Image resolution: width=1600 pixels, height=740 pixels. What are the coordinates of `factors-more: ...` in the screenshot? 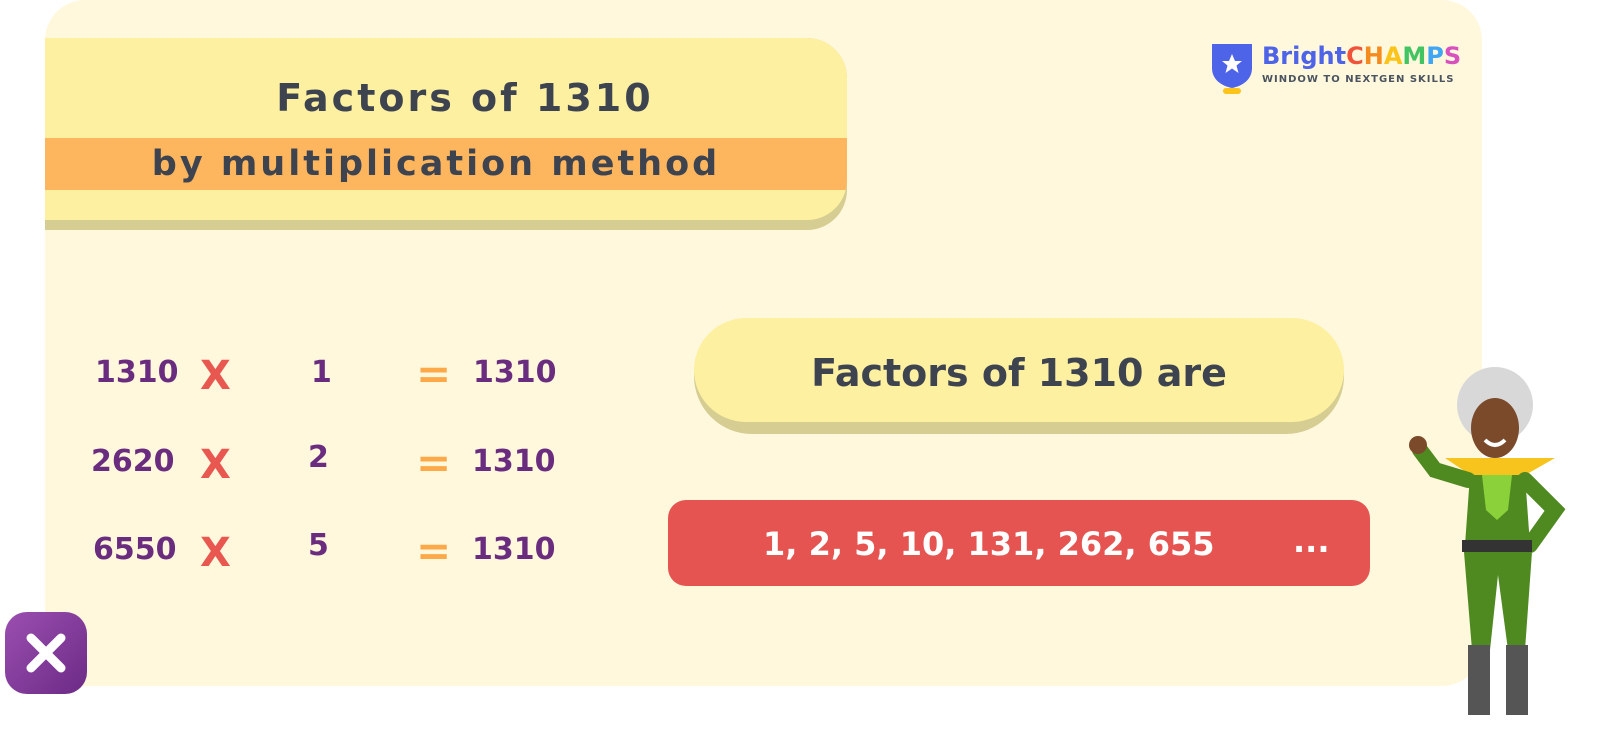 It's located at (1311, 541).